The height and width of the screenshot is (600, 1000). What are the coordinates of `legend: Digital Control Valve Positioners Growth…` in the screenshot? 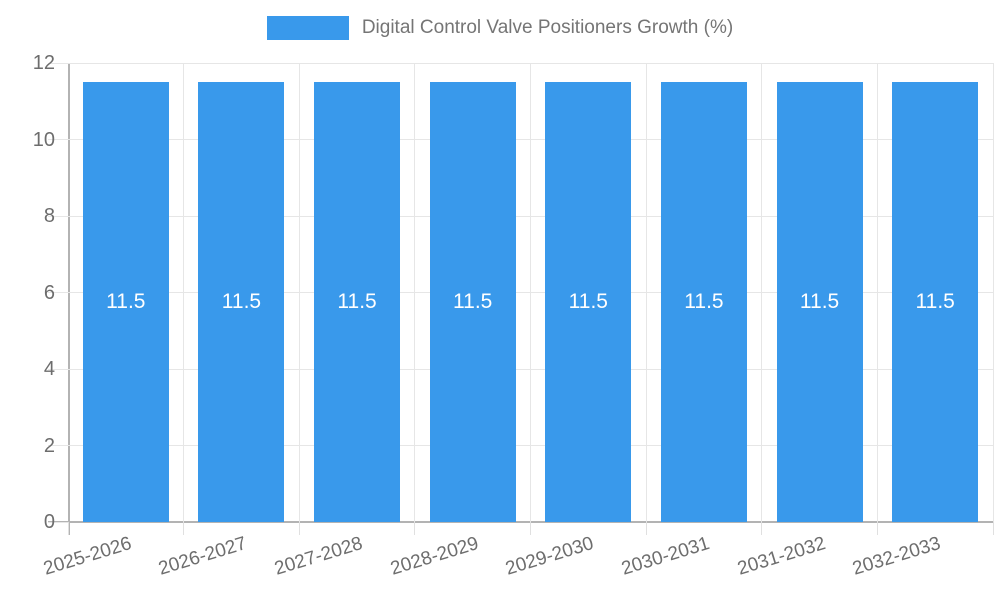 It's located at (500, 28).